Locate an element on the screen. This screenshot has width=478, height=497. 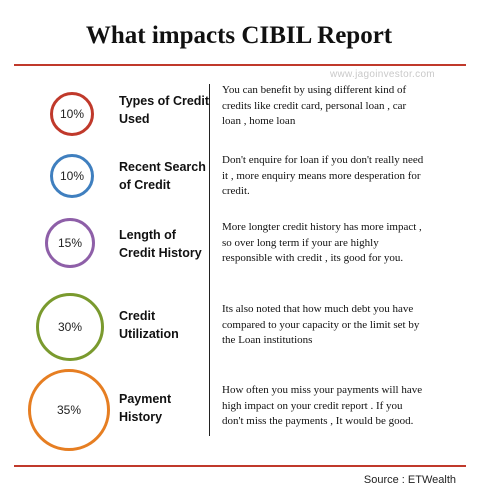
factor-search-circle: 10% is located at coordinates (72, 176).